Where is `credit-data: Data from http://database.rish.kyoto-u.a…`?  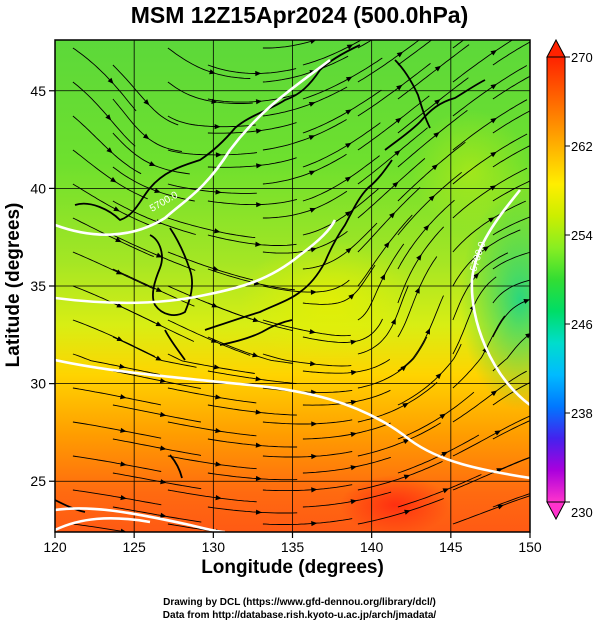 credit-data: Data from http://database.rish.kyoto-u.a… is located at coordinates (299, 615).